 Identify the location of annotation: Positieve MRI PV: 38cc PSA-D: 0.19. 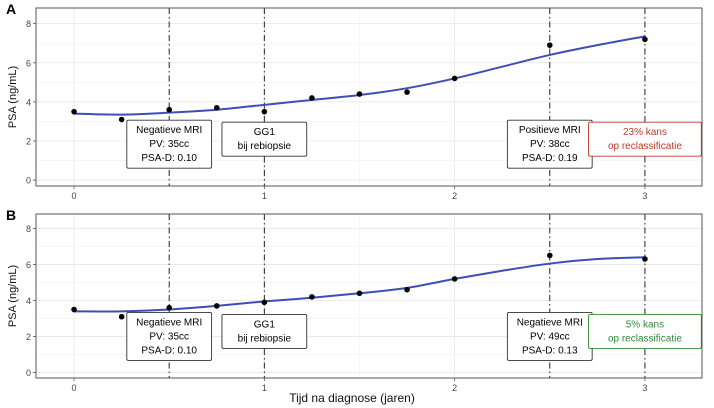
(549, 144).